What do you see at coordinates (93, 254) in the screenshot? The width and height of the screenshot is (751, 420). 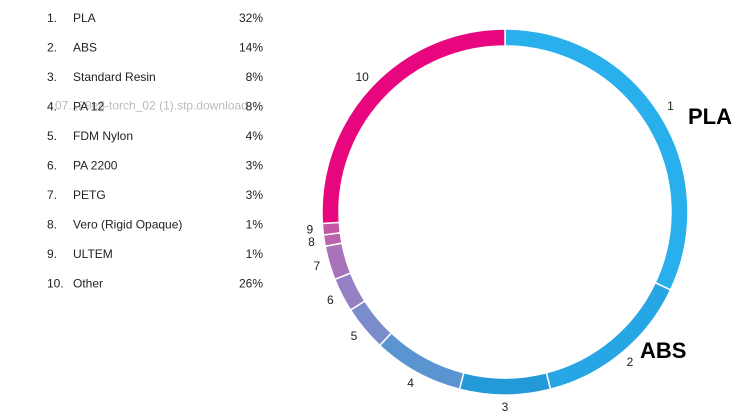 I see `list-label: ULTEM` at bounding box center [93, 254].